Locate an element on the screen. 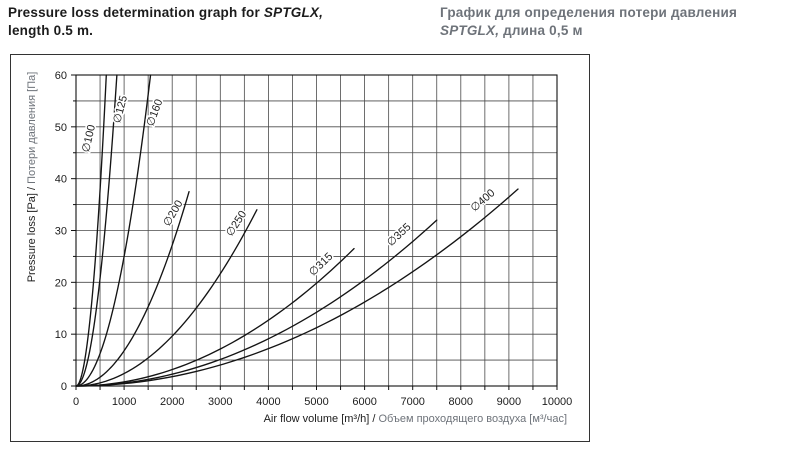 This screenshot has height=450, width=799. curve-∅250 is located at coordinates (166, 298).